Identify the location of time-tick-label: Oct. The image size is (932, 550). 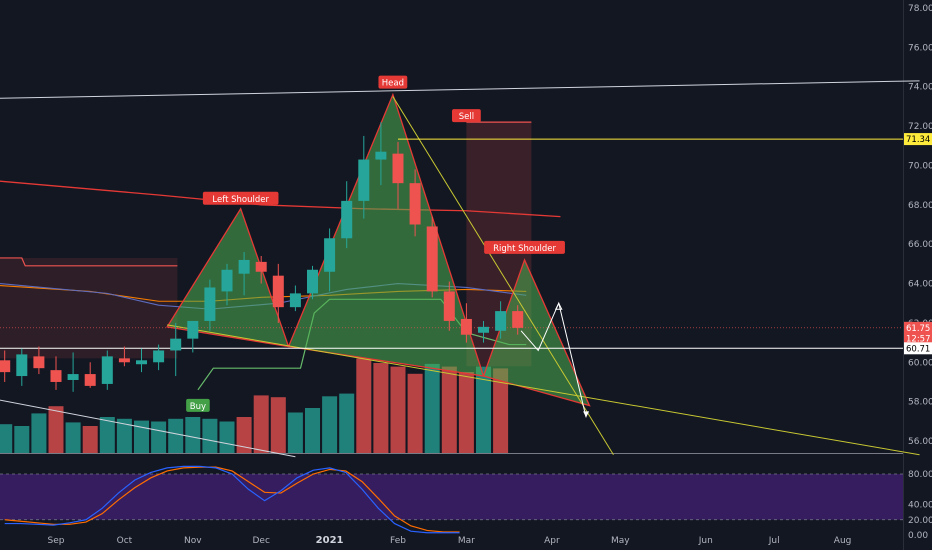
(125, 541).